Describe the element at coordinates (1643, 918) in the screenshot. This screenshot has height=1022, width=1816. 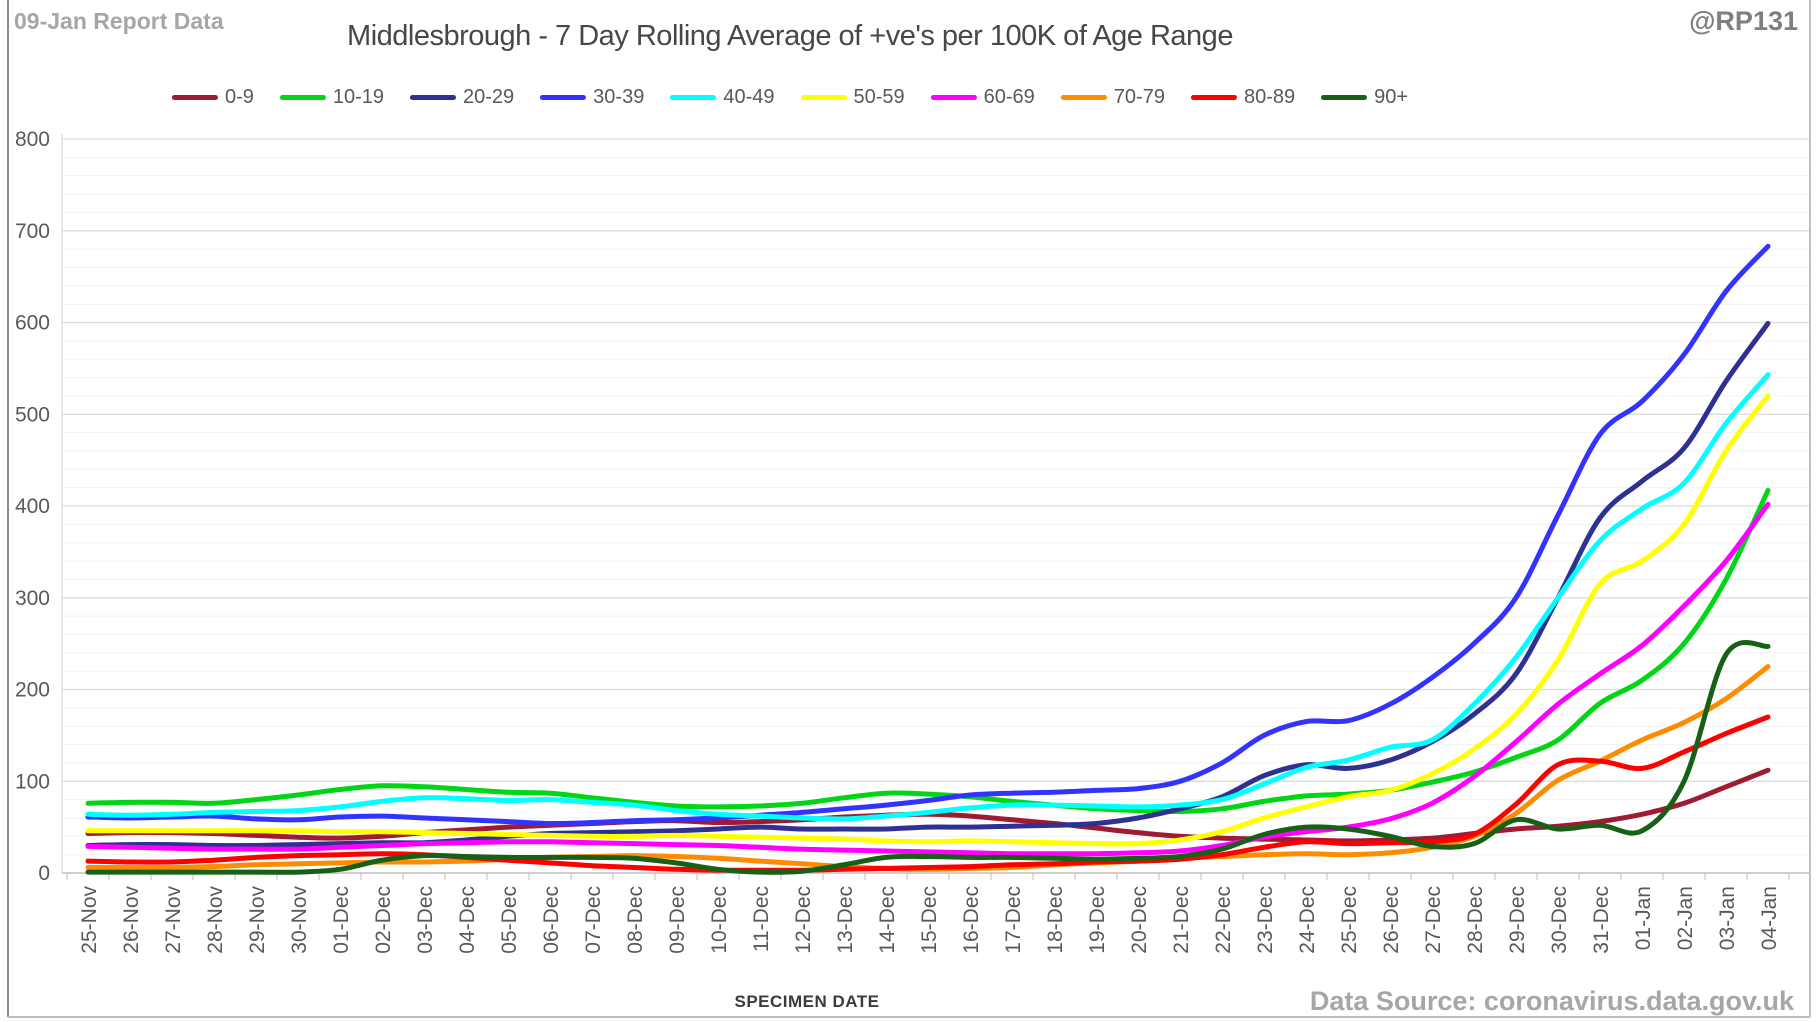
I see `x-tick-label: 01-Jan` at that location.